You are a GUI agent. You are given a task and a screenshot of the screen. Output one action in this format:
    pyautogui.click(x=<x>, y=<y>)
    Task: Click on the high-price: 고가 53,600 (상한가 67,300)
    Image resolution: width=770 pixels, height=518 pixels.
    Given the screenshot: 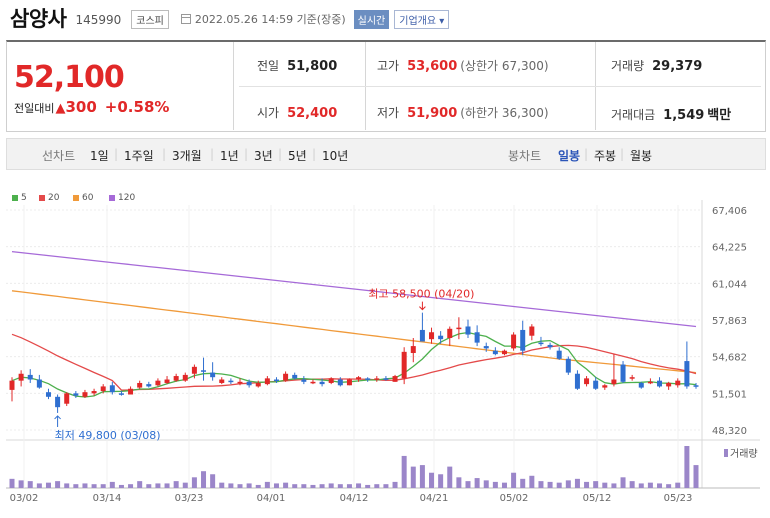 What is the action you would take?
    pyautogui.click(x=463, y=66)
    